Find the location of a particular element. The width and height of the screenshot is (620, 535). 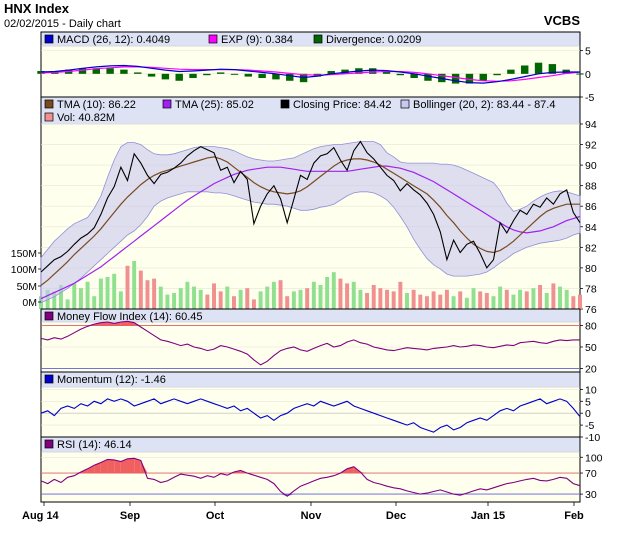

legend-label-price-1: TMA (25): 85.02 is located at coordinates (214, 105).